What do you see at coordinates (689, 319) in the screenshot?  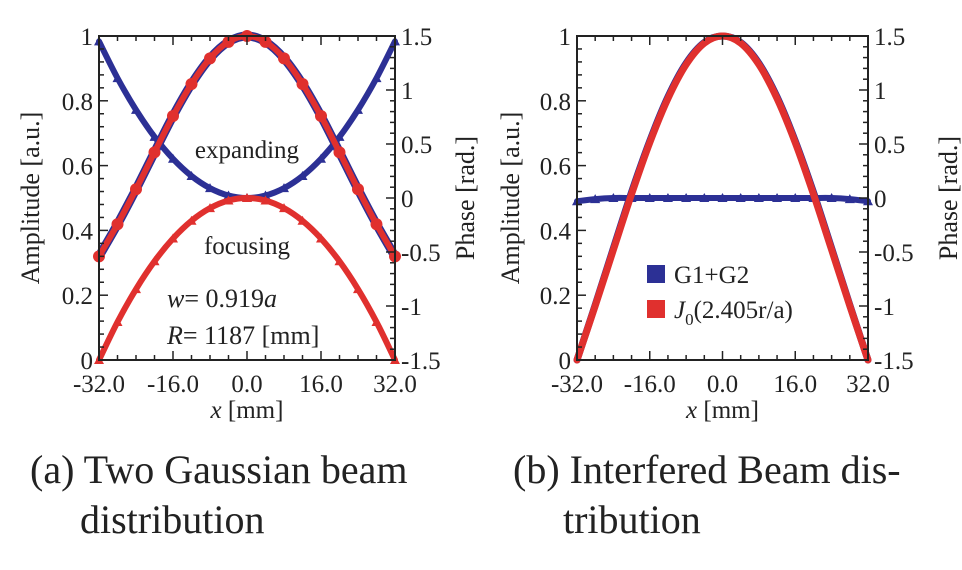 I see `legend-j-sub: 0` at bounding box center [689, 319].